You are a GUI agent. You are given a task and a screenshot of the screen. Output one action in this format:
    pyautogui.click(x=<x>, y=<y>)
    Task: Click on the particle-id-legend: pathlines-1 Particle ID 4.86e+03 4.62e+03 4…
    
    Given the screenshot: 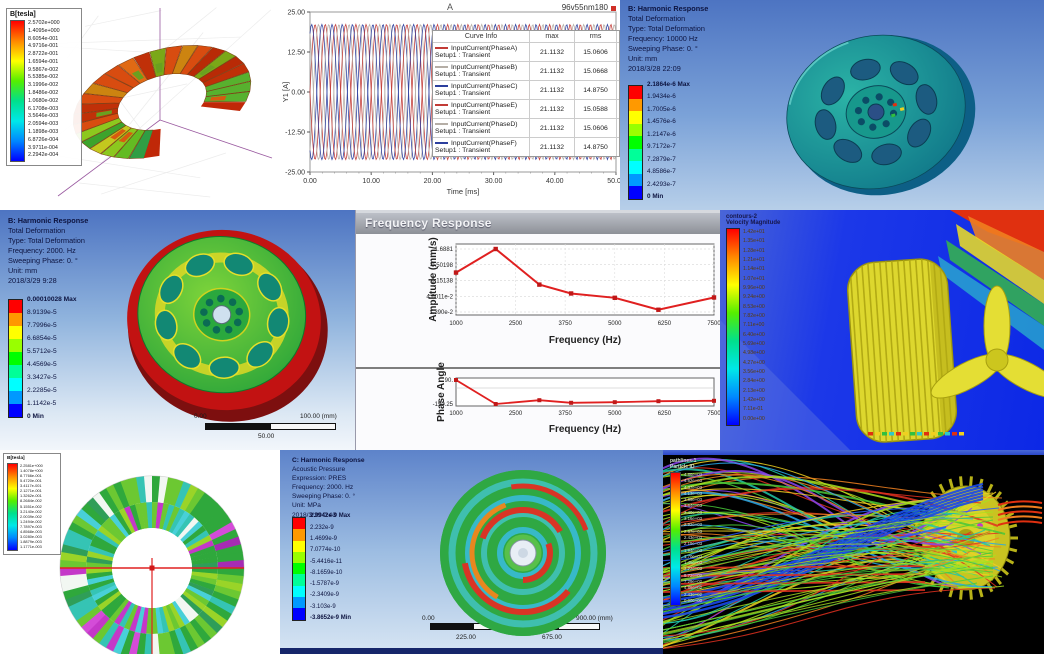 What is the action you would take?
    pyautogui.click(x=686, y=532)
    